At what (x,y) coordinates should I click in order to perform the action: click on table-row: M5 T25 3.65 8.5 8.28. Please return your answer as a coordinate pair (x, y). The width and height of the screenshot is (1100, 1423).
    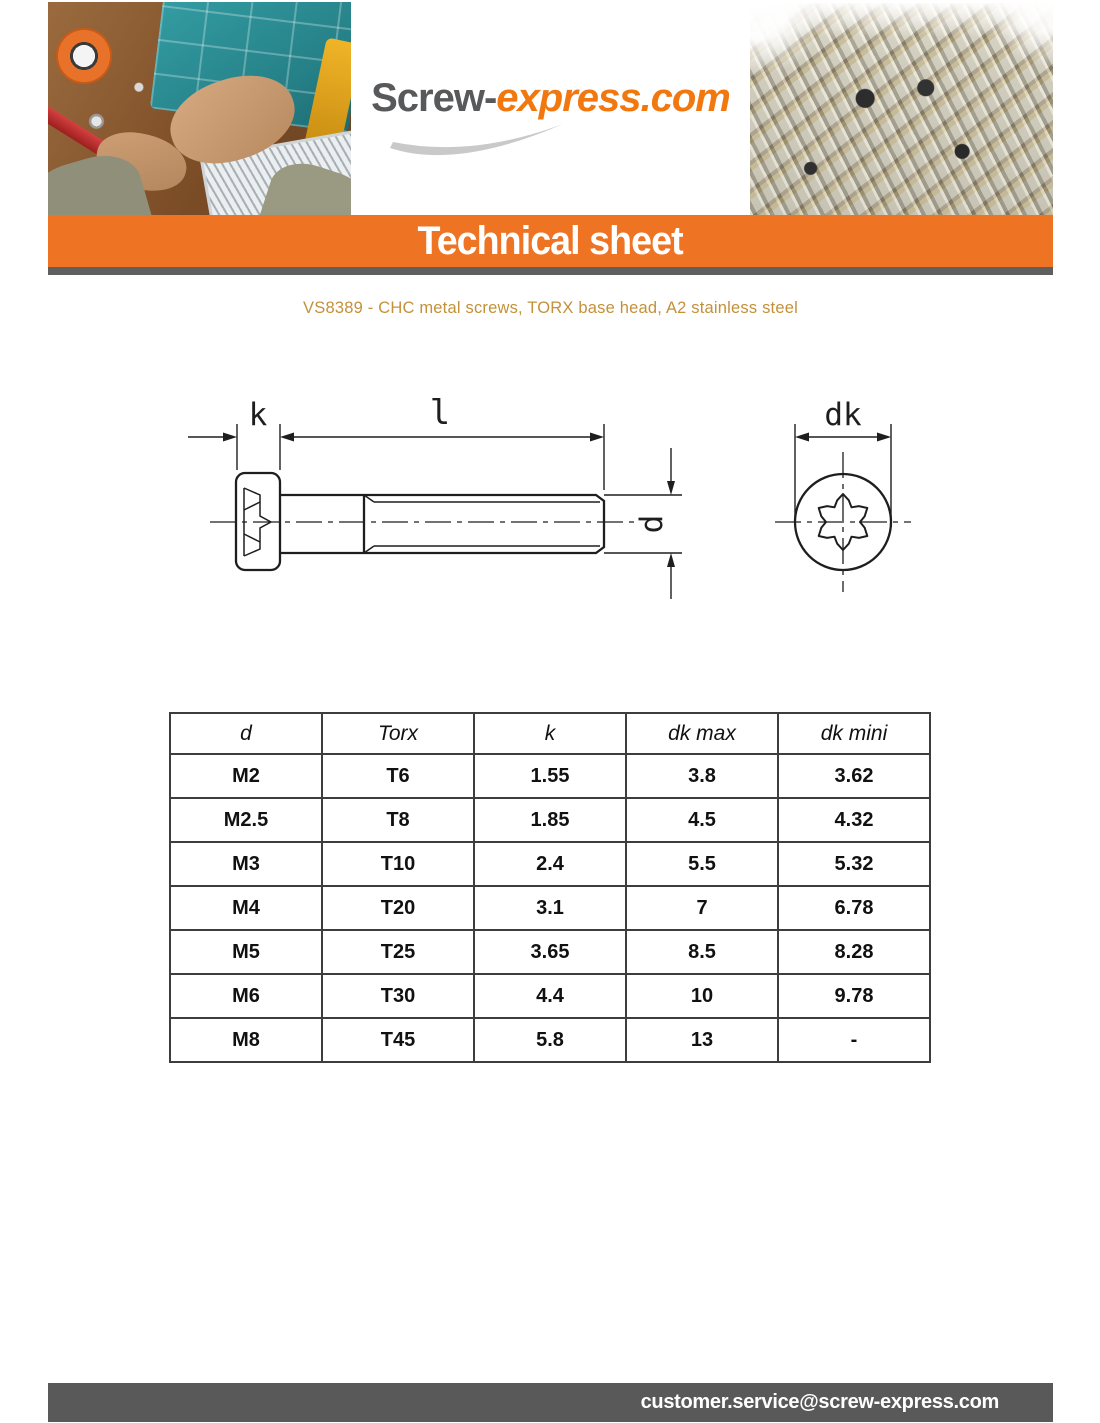
    Looking at the image, I should click on (550, 952).